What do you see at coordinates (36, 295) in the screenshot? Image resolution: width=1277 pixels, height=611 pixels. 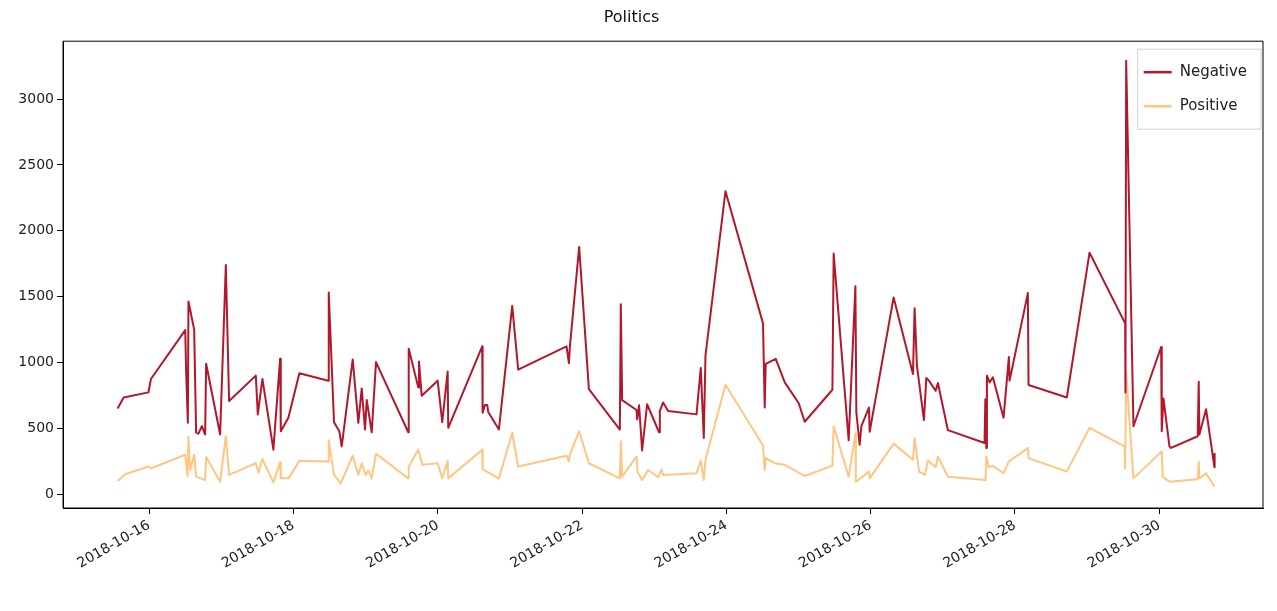 I see `y-tick-label: 1500` at bounding box center [36, 295].